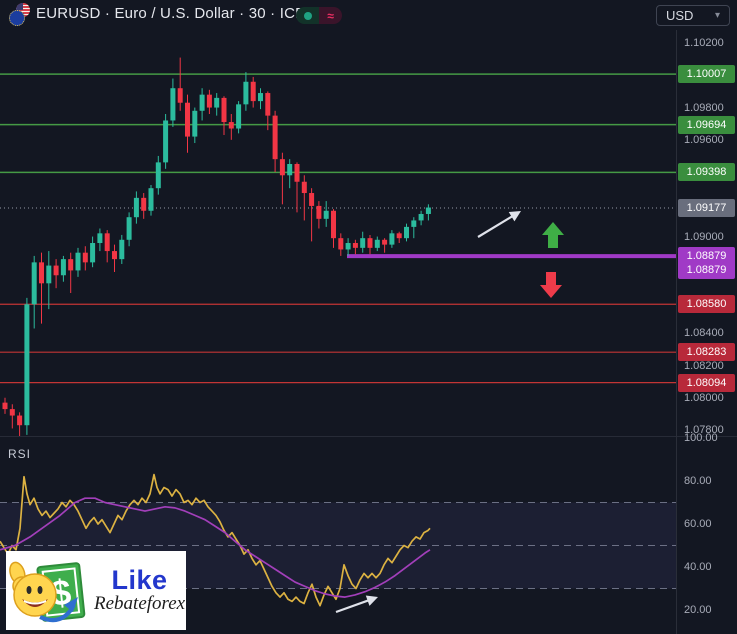  Describe the element at coordinates (680, 15) in the screenshot. I see `currency-label: USD` at that location.